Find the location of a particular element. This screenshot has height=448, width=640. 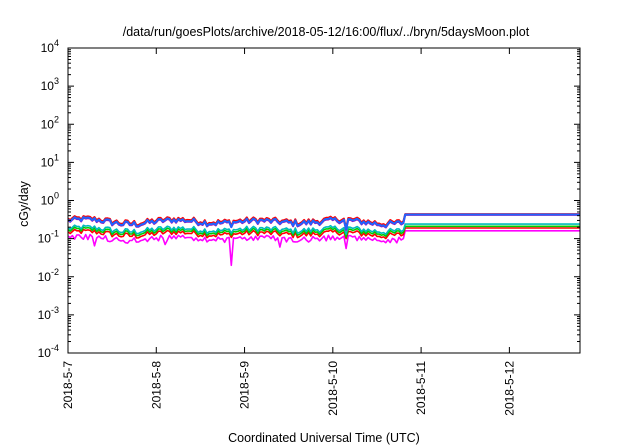

x-tick-label: 2018-5-7 is located at coordinates (68, 385).